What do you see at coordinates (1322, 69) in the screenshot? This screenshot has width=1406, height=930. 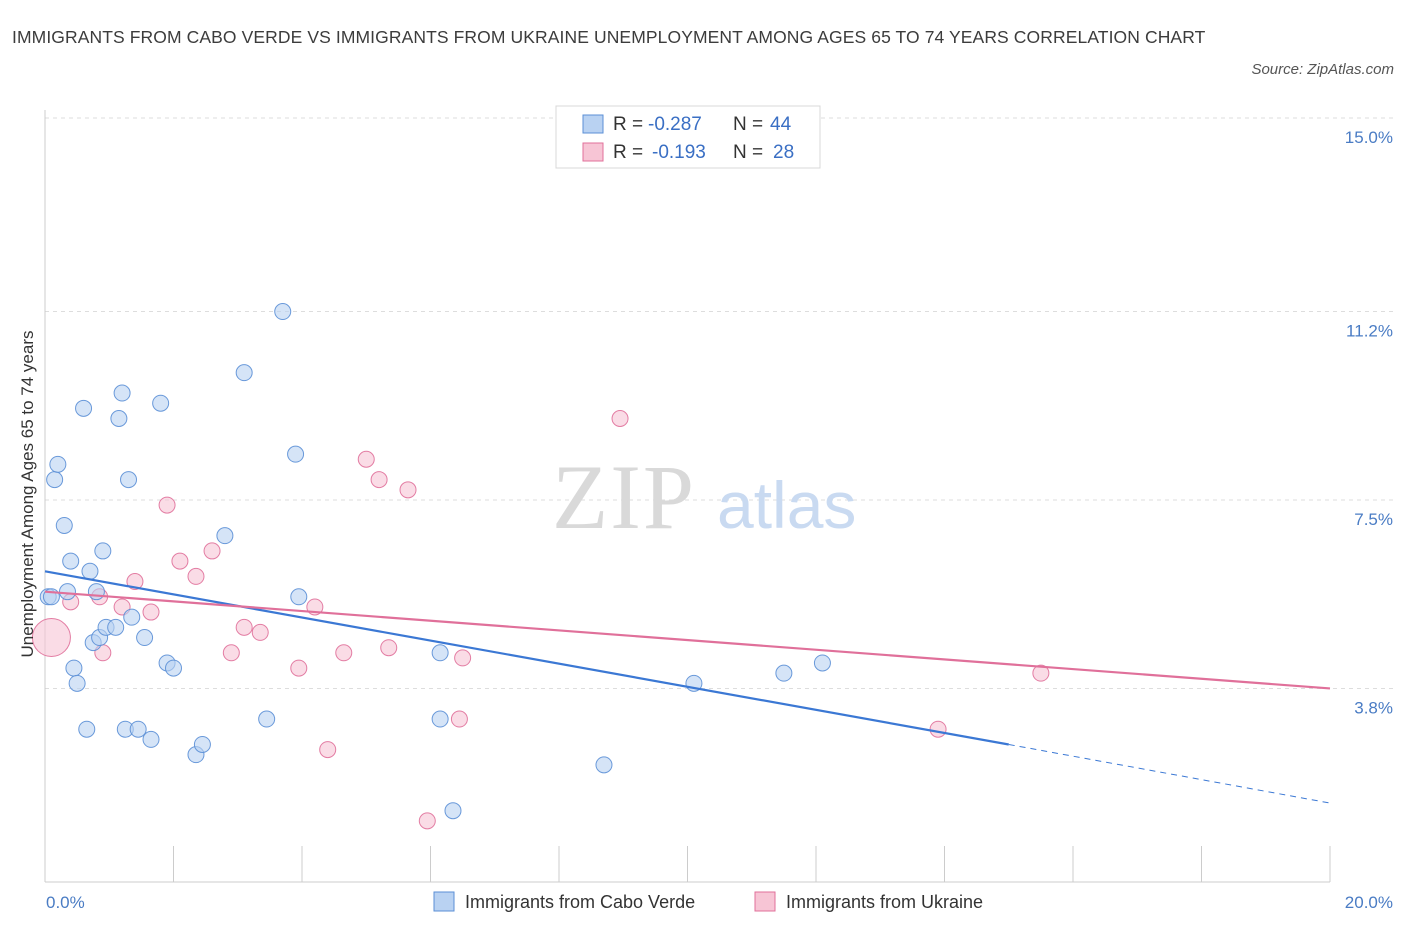 I see `chart-source: Source: ZipAtlas.com` at bounding box center [1322, 69].